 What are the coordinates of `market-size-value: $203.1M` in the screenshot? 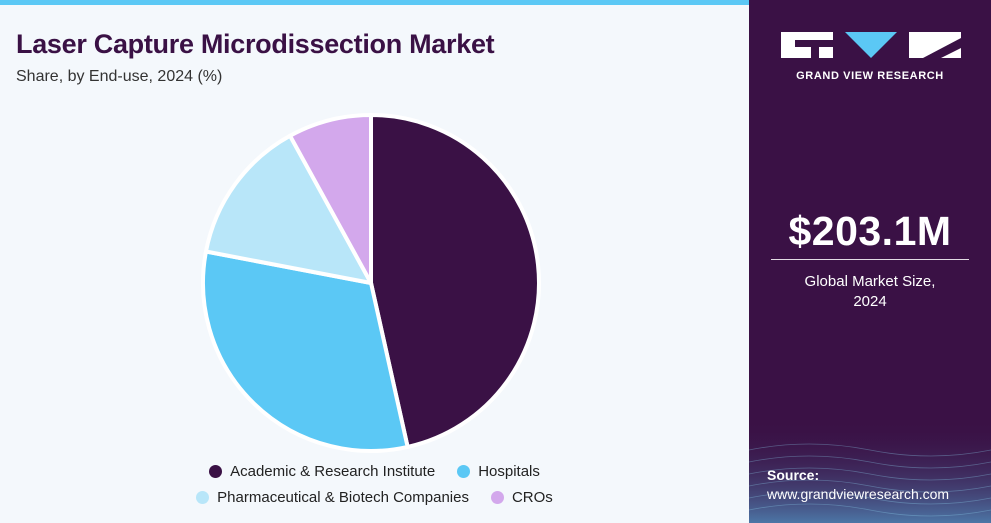 It's located at (870, 231).